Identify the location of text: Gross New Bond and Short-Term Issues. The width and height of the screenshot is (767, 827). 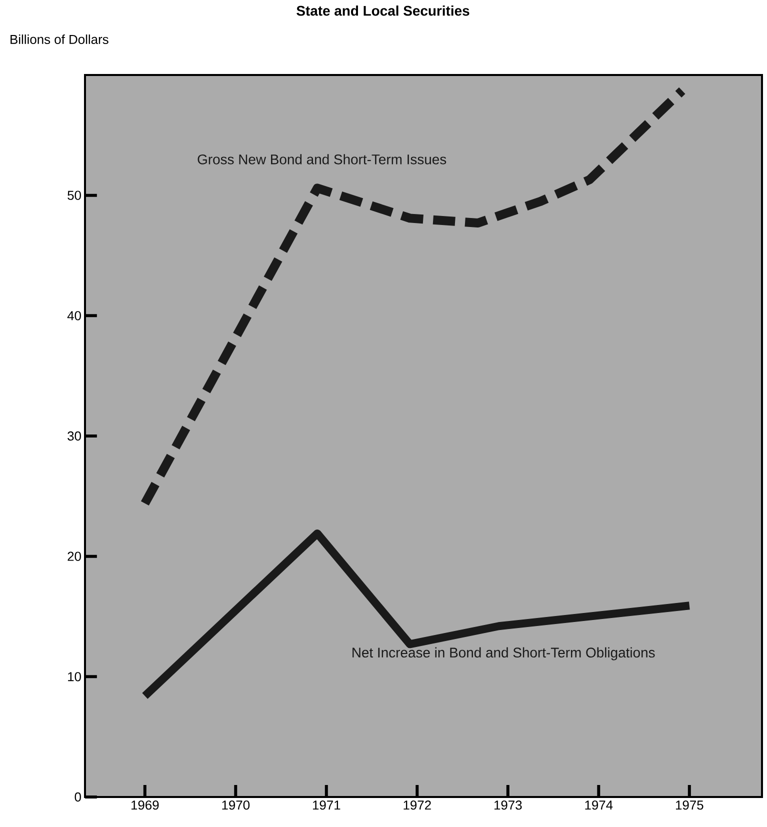
(322, 159).